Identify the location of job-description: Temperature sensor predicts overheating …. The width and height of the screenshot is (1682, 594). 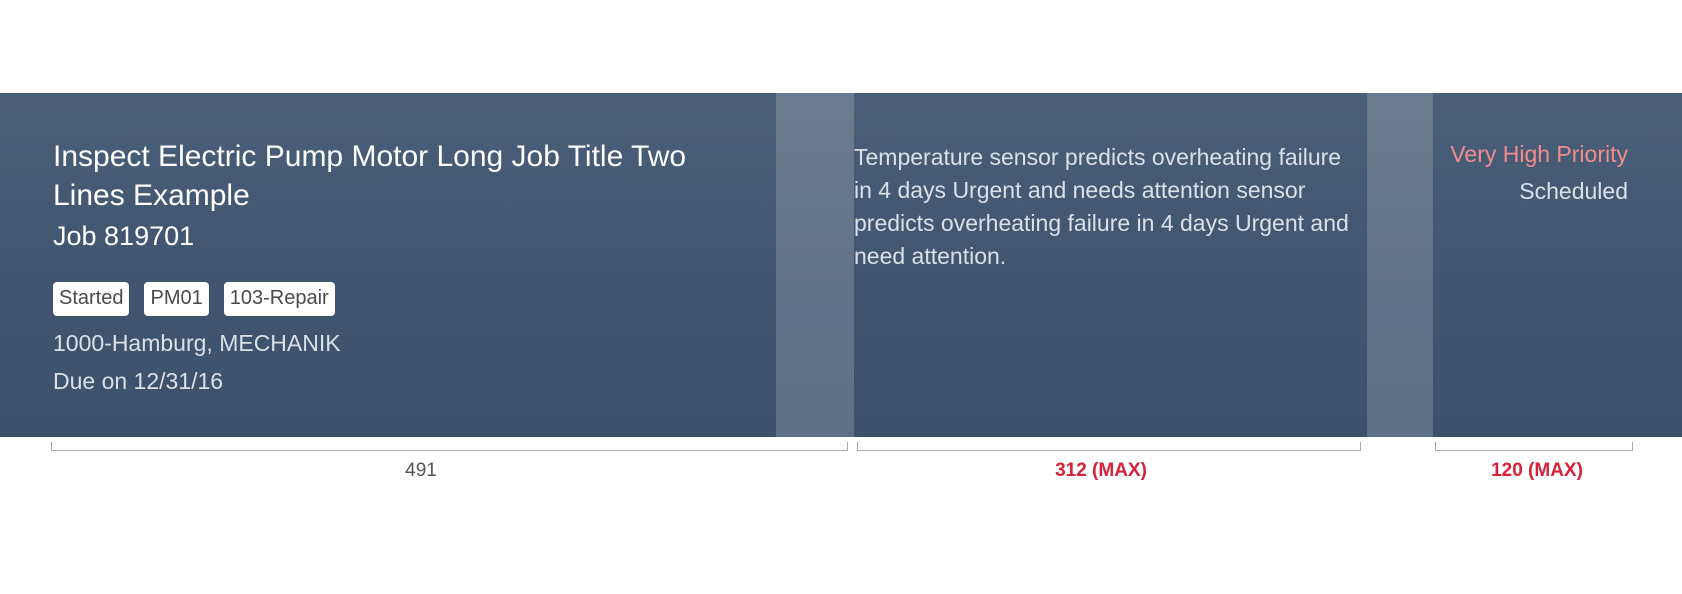
(1101, 206).